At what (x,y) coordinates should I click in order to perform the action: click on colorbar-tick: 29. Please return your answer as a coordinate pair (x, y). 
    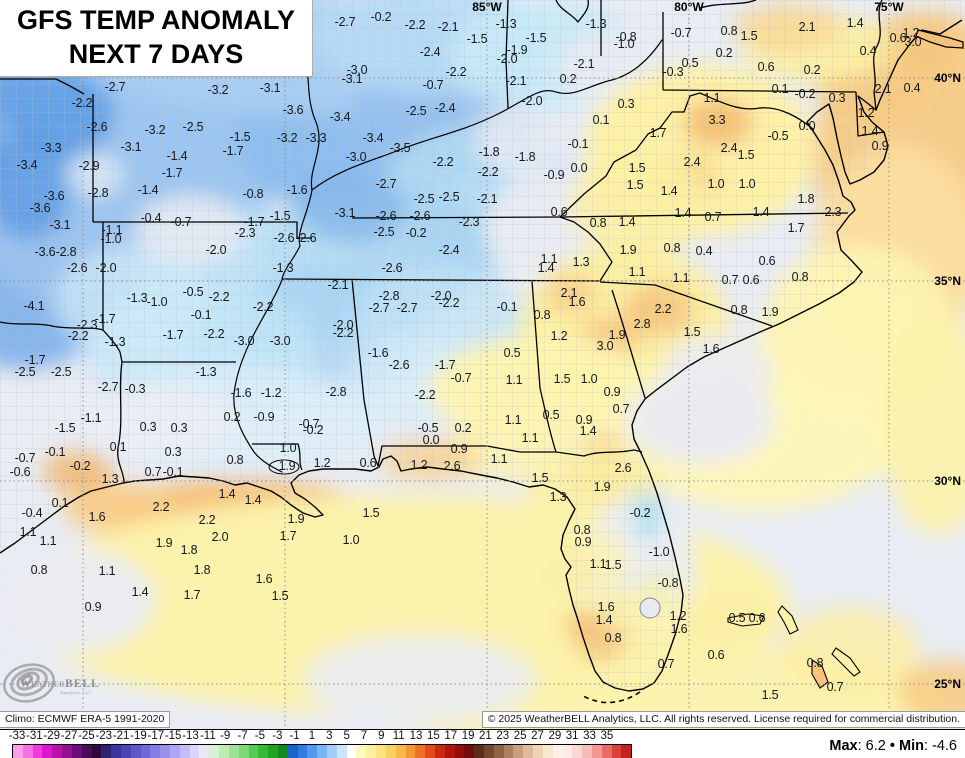
    Looking at the image, I should click on (555, 736).